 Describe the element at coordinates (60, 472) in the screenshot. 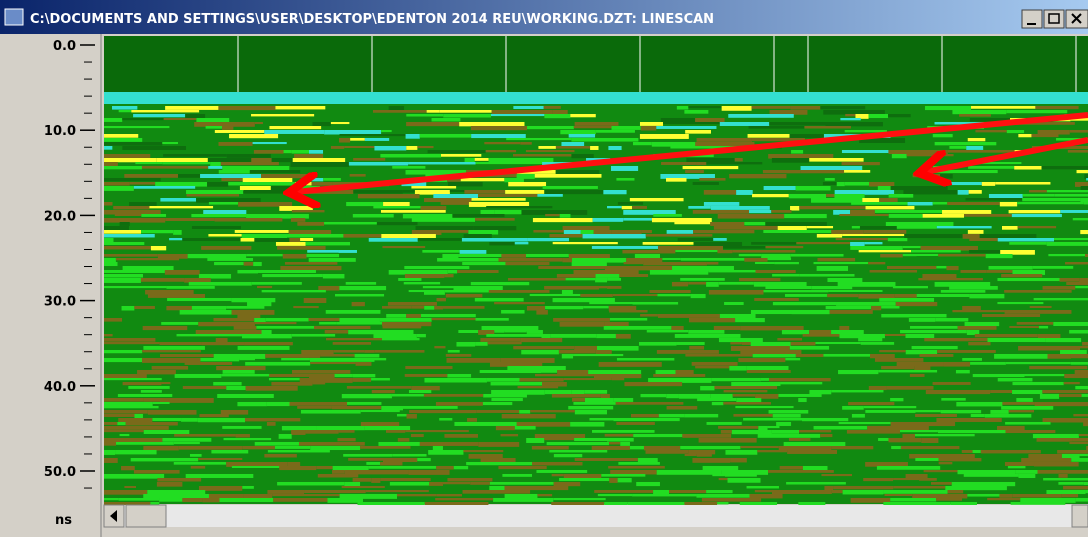

I see `depth-tick-label: 50.0` at that location.